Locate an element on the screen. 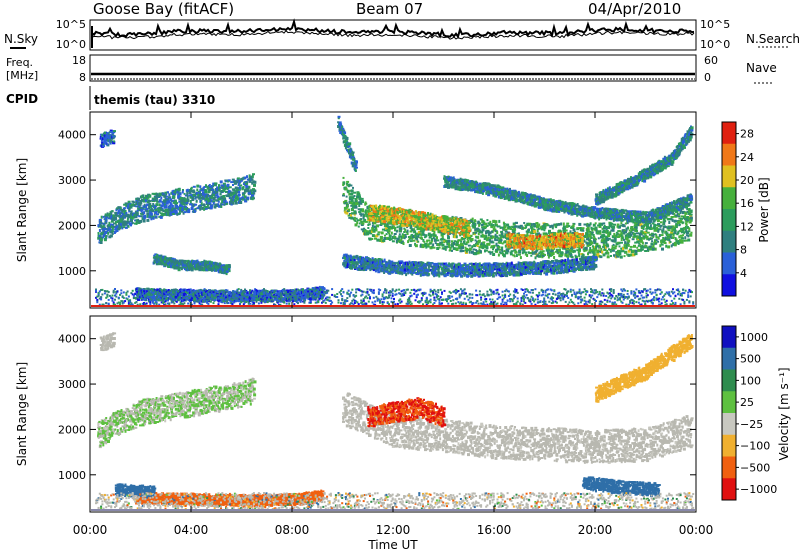 The height and width of the screenshot is (554, 800). cpid-value: themis (tau) 3310 is located at coordinates (154, 100).